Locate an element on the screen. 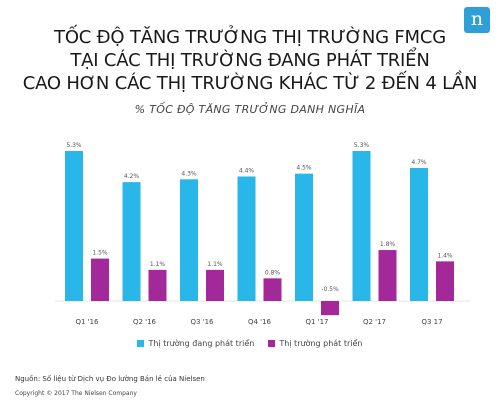  title-line-2: TẠI CÁC THỊ TRƯỜNG ĐANG PHÁT TRIỂN is located at coordinates (250, 60).